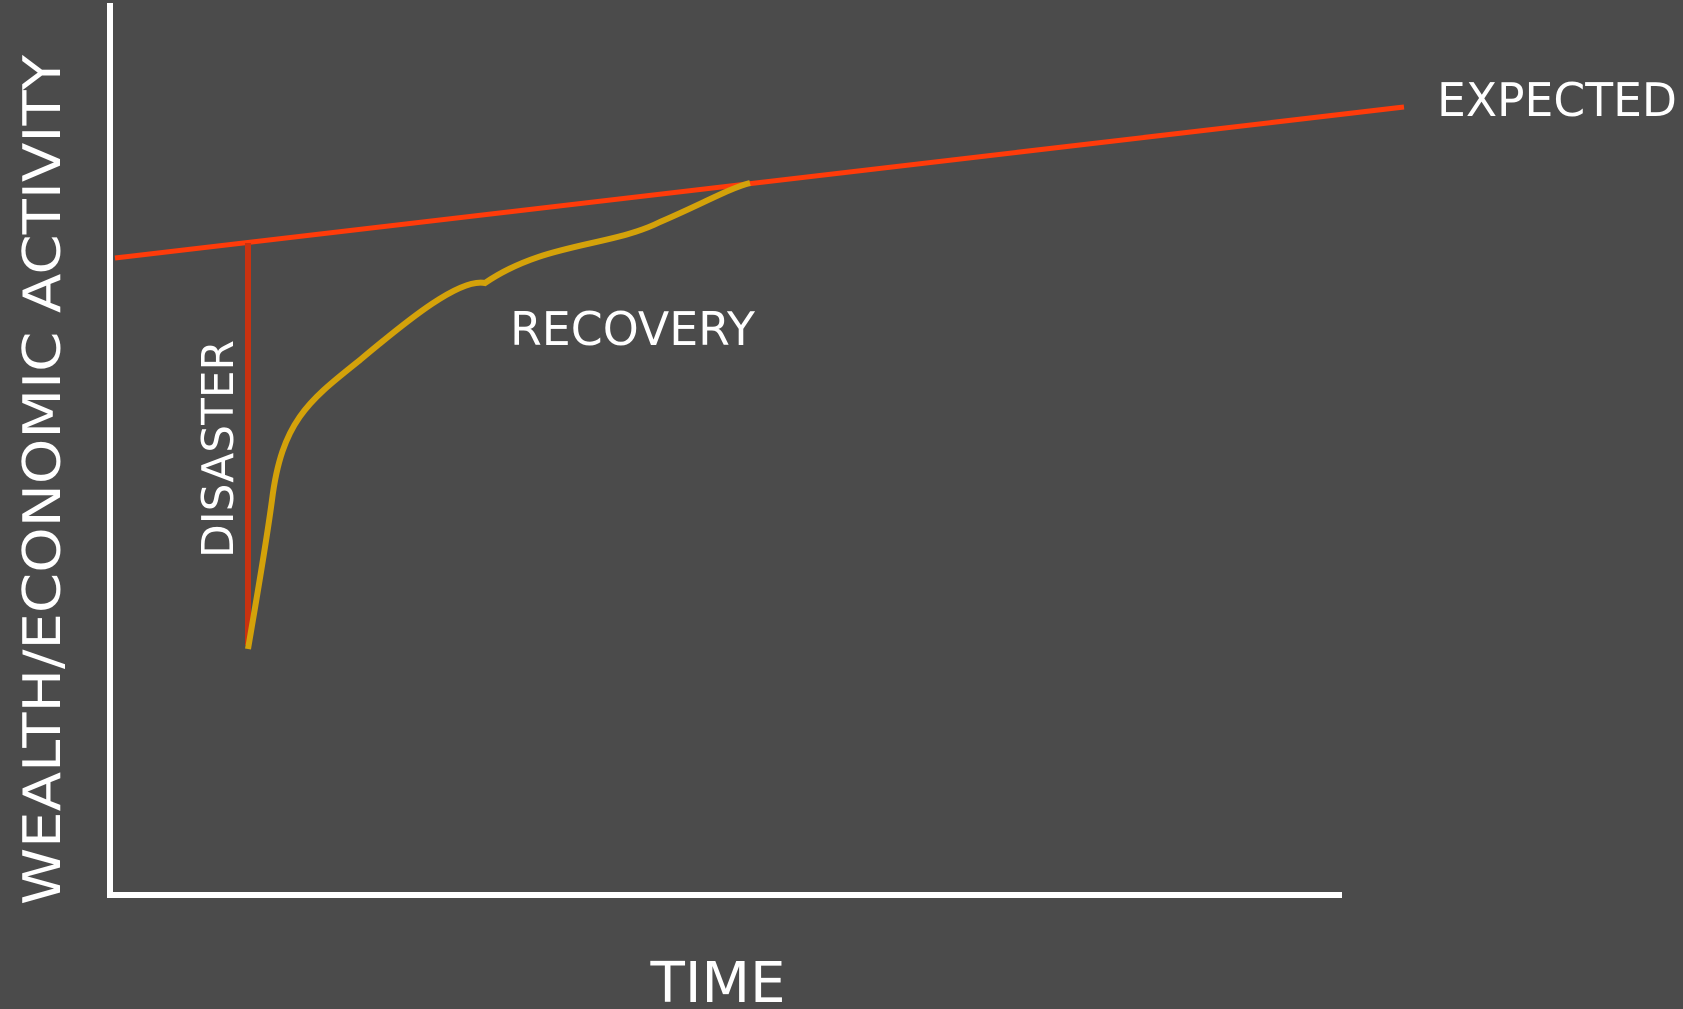 This screenshot has height=1009, width=1683. What do you see at coordinates (633, 329) in the screenshot?
I see `recovery-label: RECOVERY` at bounding box center [633, 329].